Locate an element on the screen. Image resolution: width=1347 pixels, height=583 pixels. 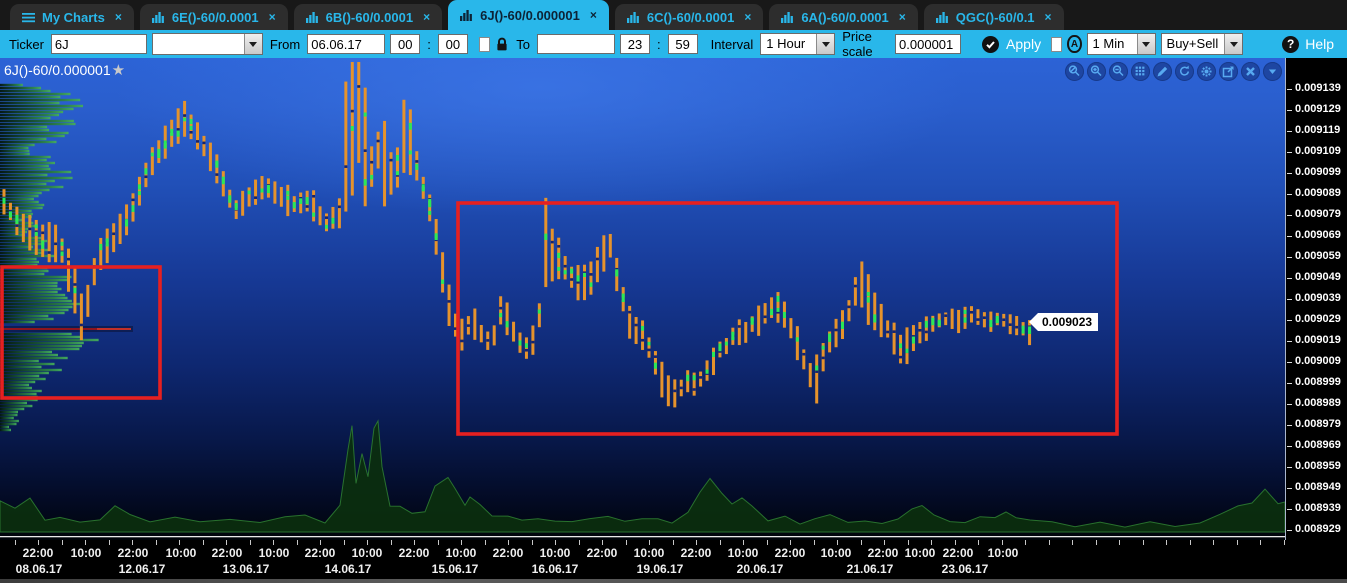
chart-zoom-out-icon is located at coordinates (1118, 71).